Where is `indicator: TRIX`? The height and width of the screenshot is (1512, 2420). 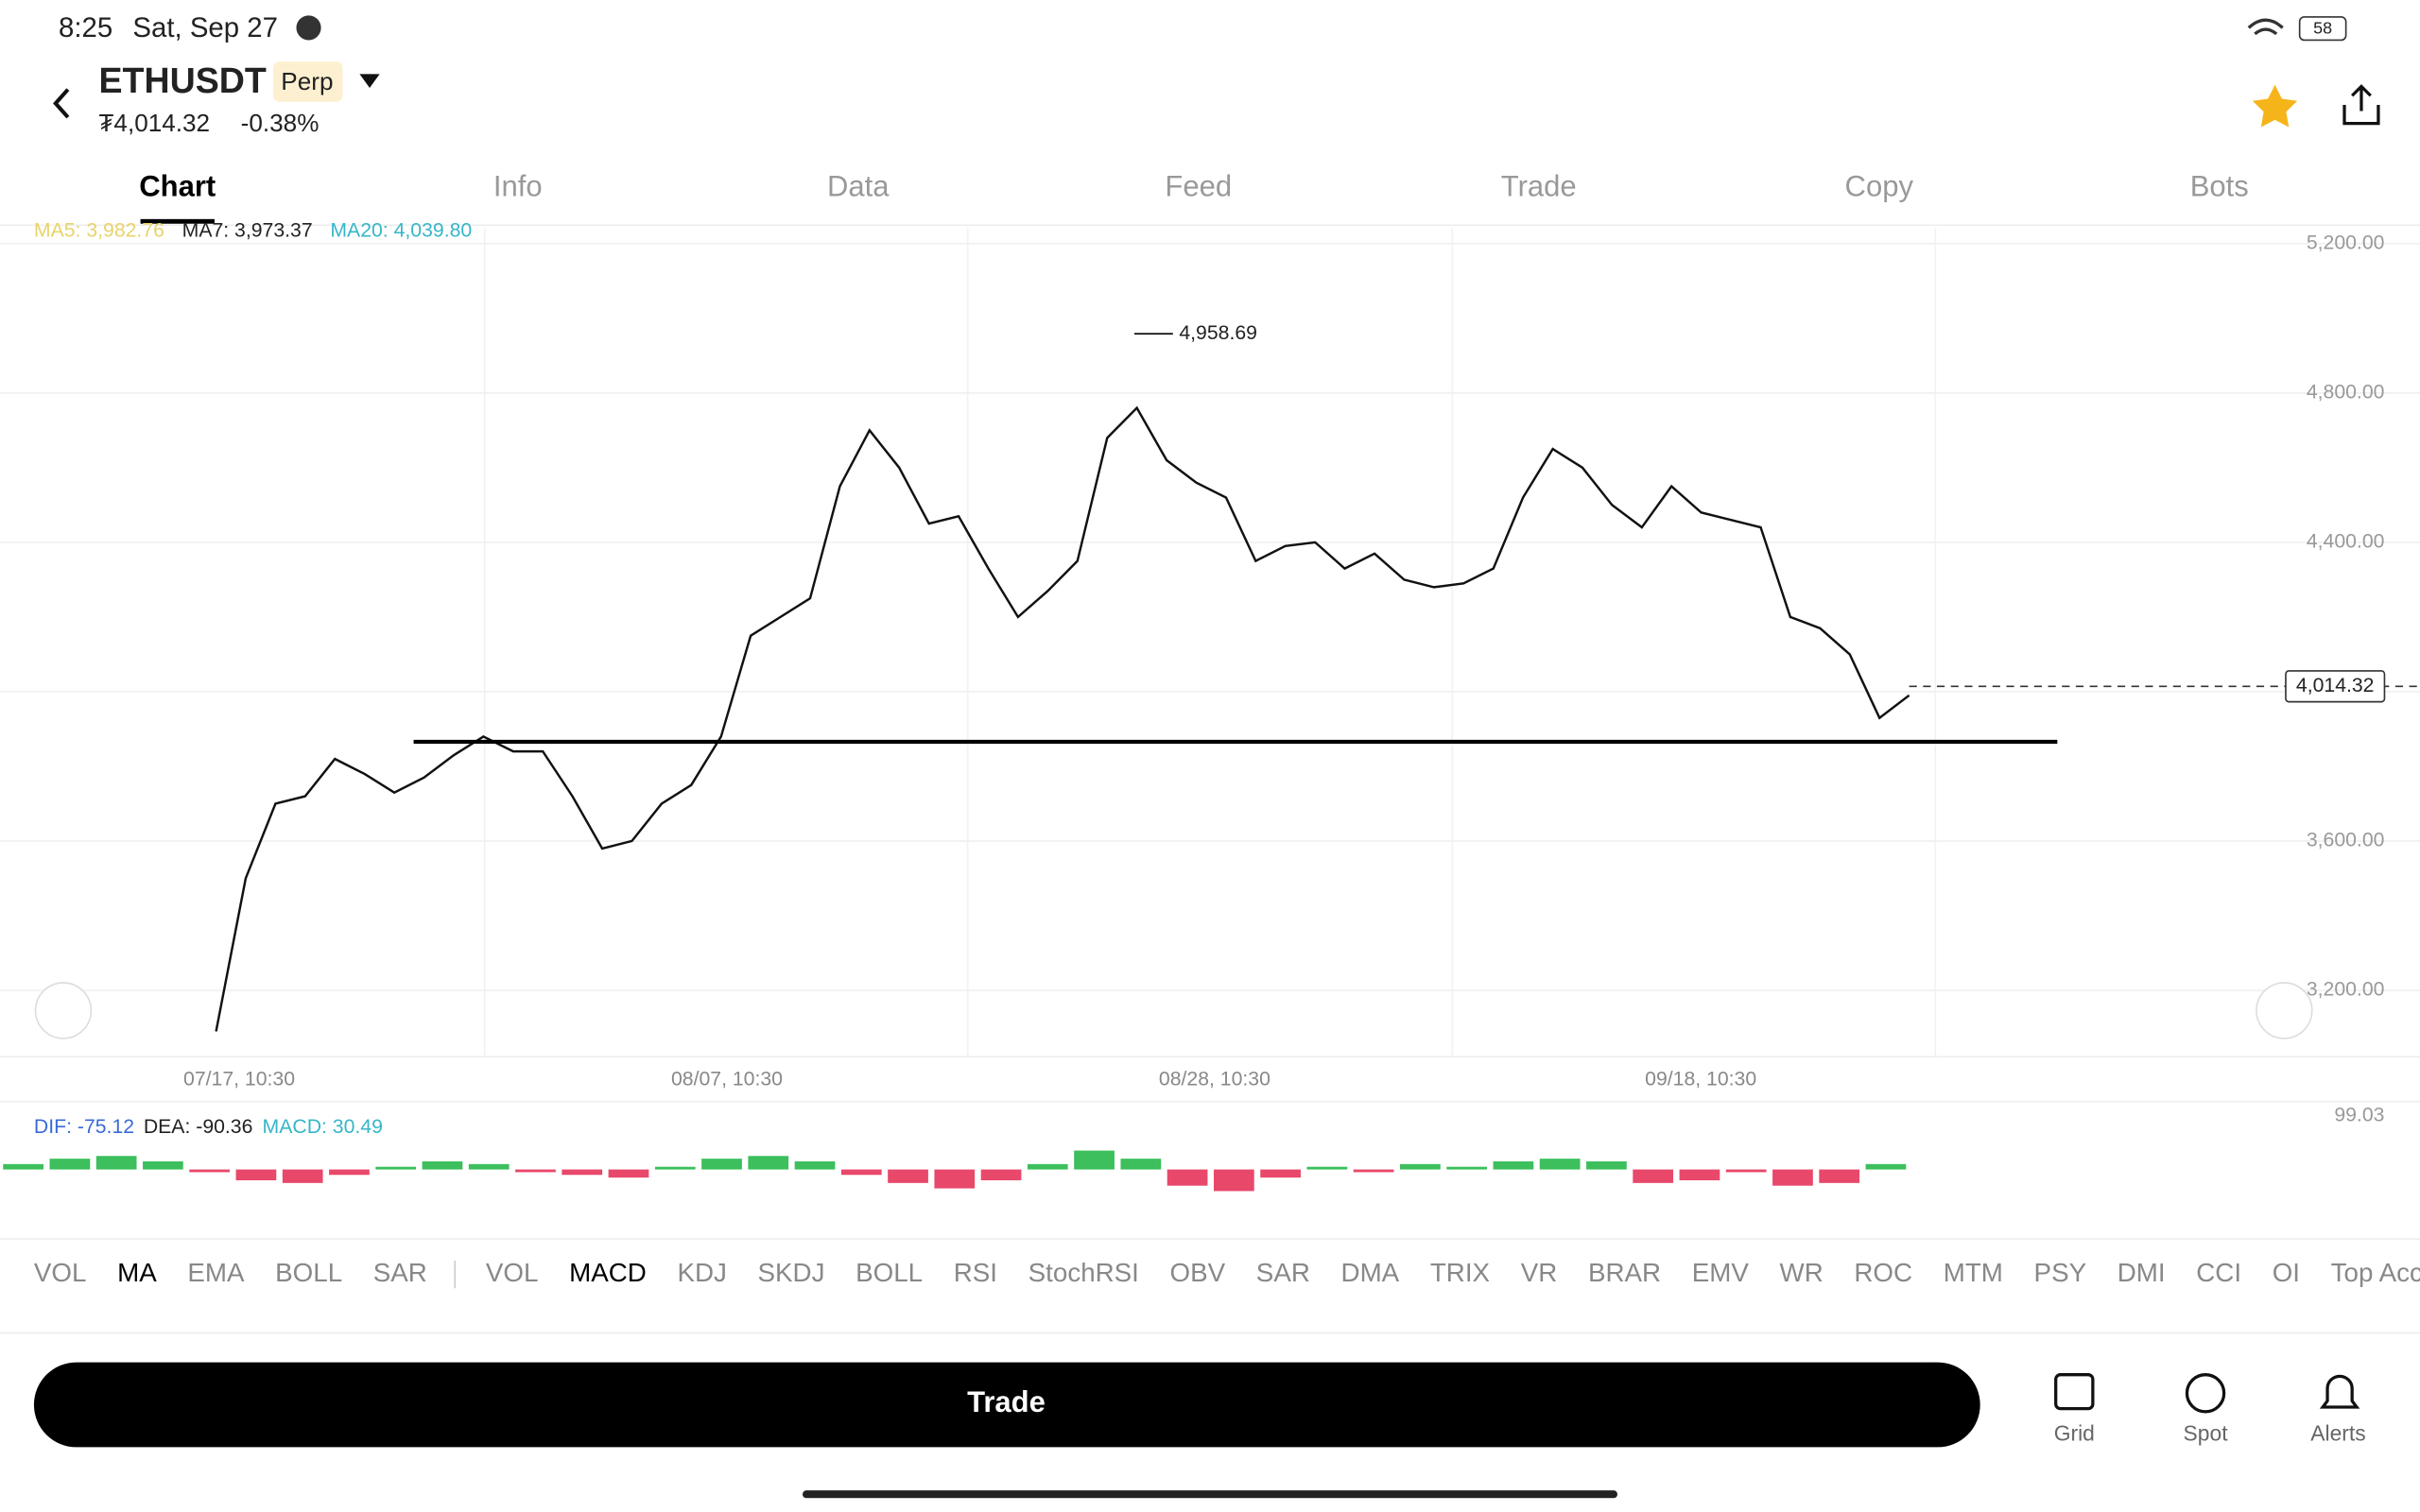
indicator: TRIX is located at coordinates (1460, 1272).